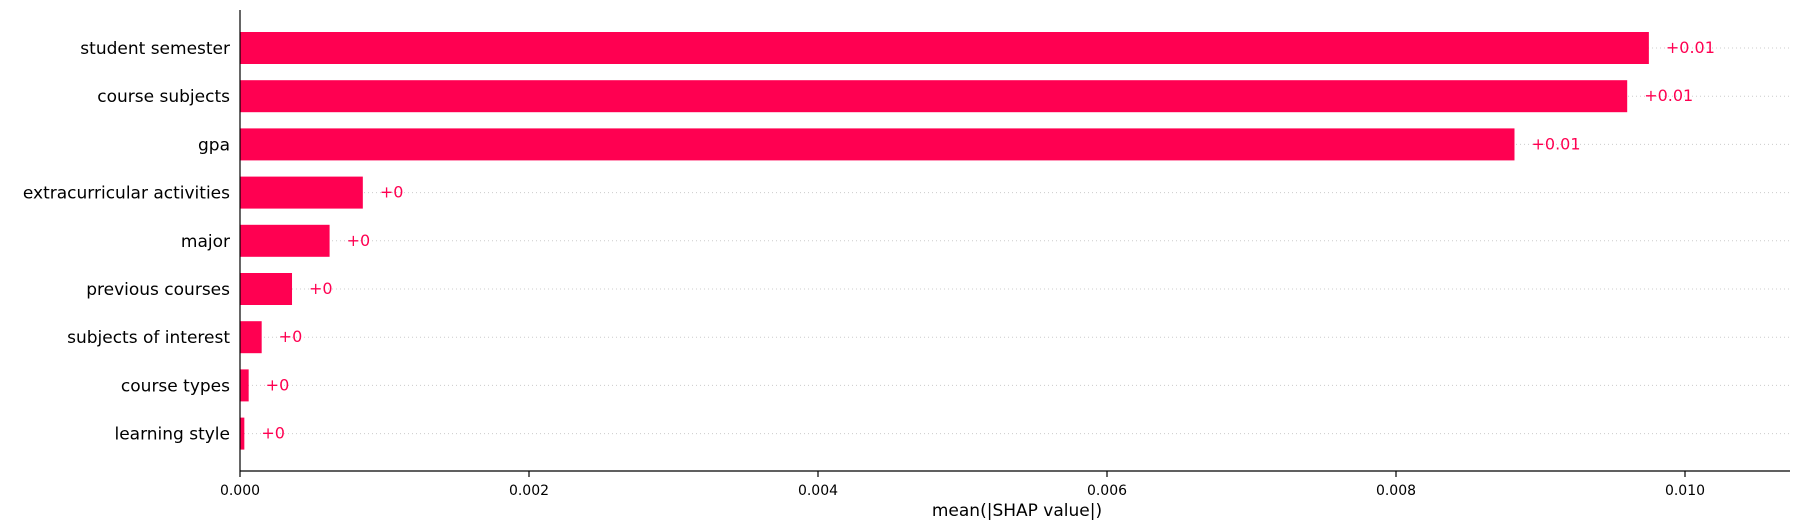 The height and width of the screenshot is (530, 1799). What do you see at coordinates (214, 145) in the screenshot?
I see `feature-label: gpa` at bounding box center [214, 145].